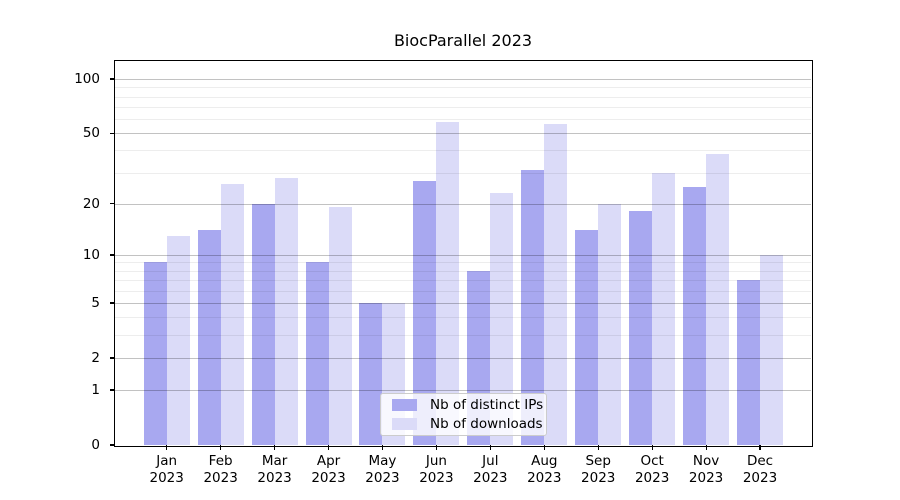 The height and width of the screenshot is (500, 900). I want to click on y-tick-label: 5, so click(95, 302).